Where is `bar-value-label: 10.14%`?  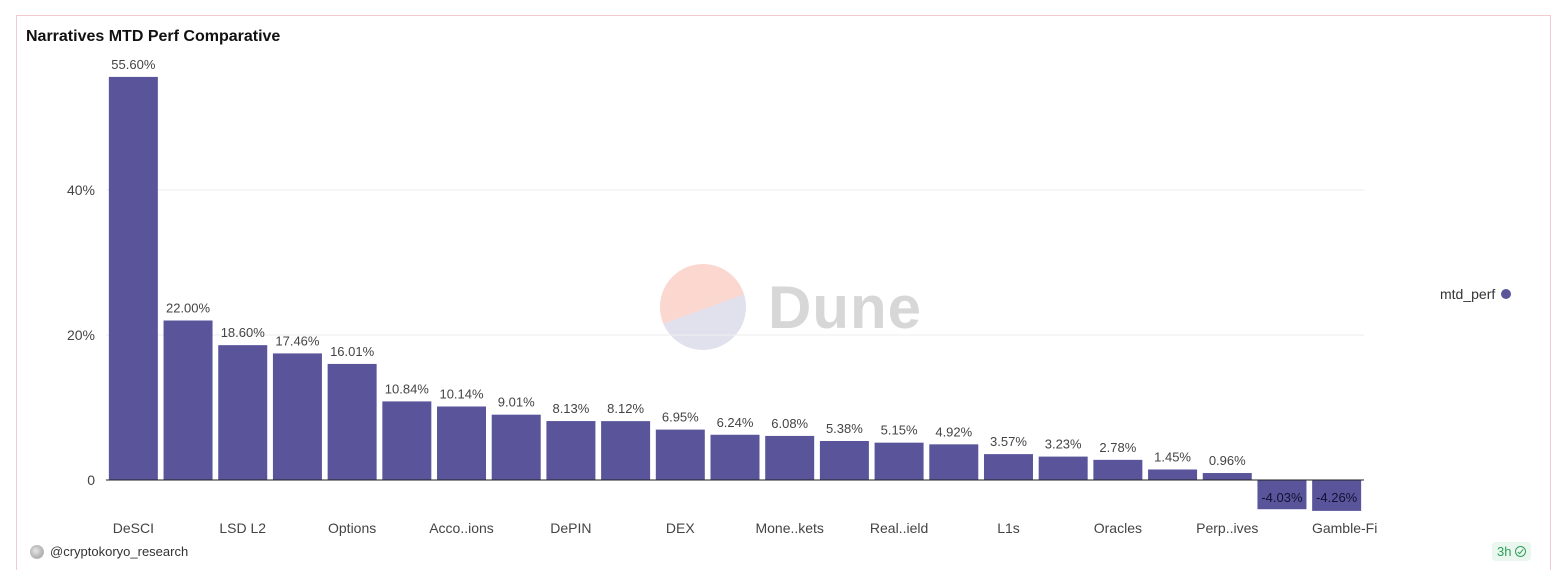
bar-value-label: 10.14% is located at coordinates (461, 393).